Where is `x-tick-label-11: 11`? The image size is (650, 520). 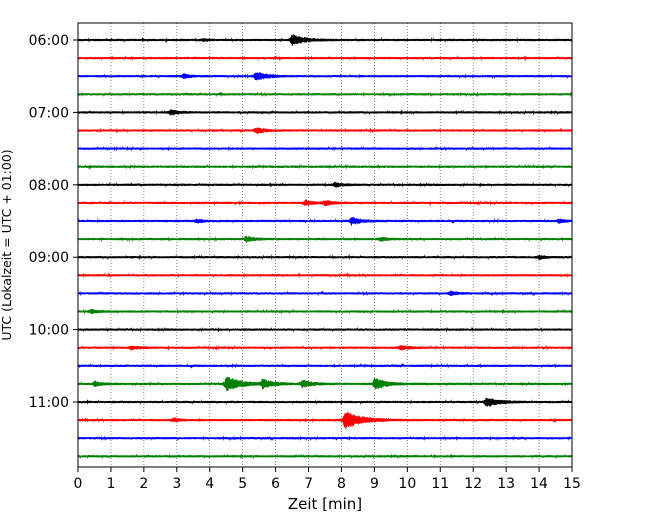
x-tick-label-11: 11 is located at coordinates (440, 484).